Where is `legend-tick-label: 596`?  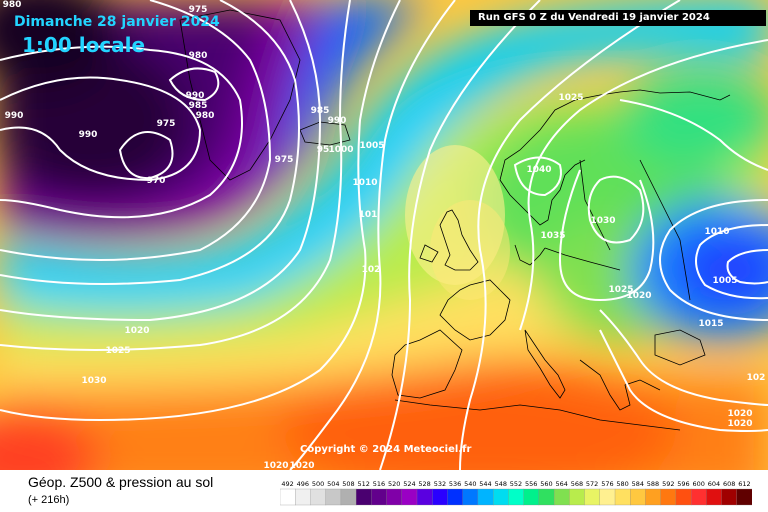 legend-tick-label: 596 is located at coordinates (683, 484).